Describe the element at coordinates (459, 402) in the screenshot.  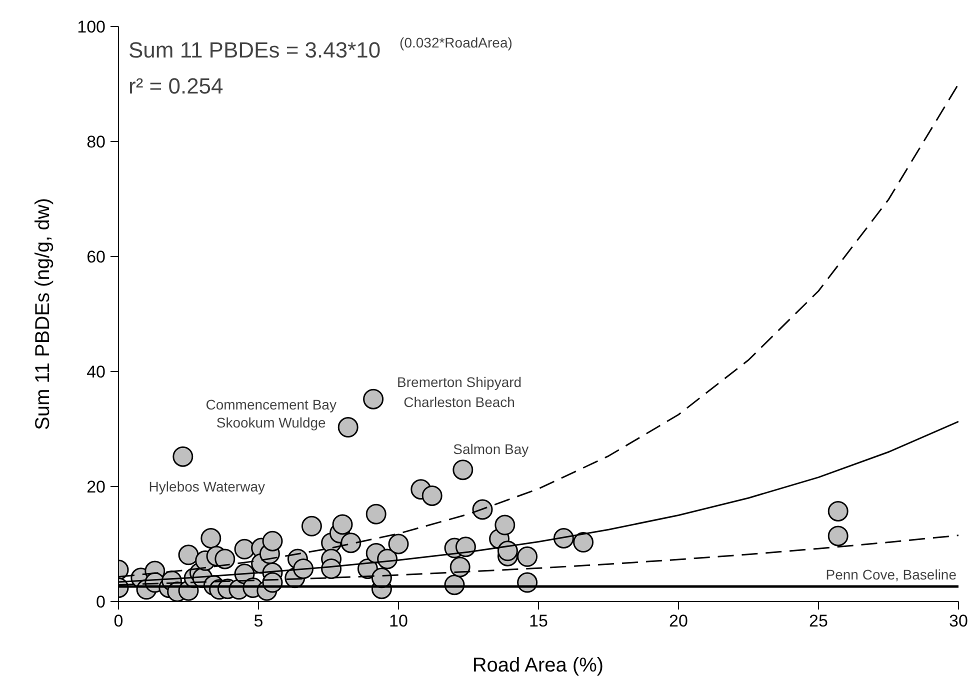
I see `annotation: Charleston Beach` at that location.